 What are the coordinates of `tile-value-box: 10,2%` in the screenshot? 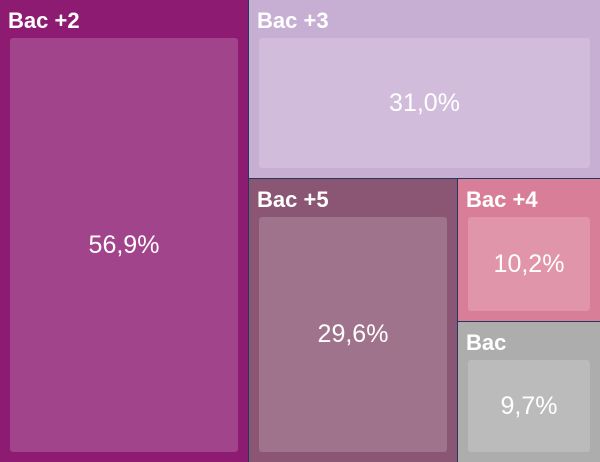 It's located at (529, 264).